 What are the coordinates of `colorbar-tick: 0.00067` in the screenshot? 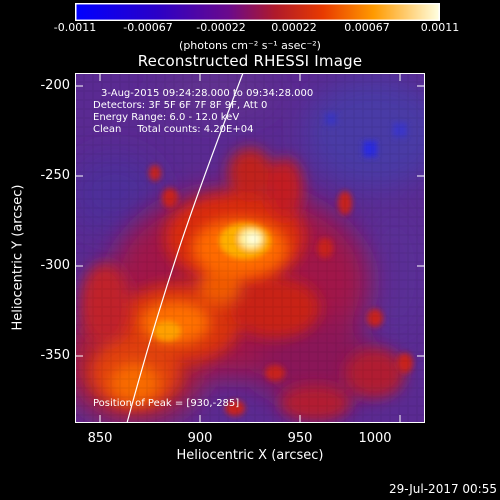 It's located at (367, 27).